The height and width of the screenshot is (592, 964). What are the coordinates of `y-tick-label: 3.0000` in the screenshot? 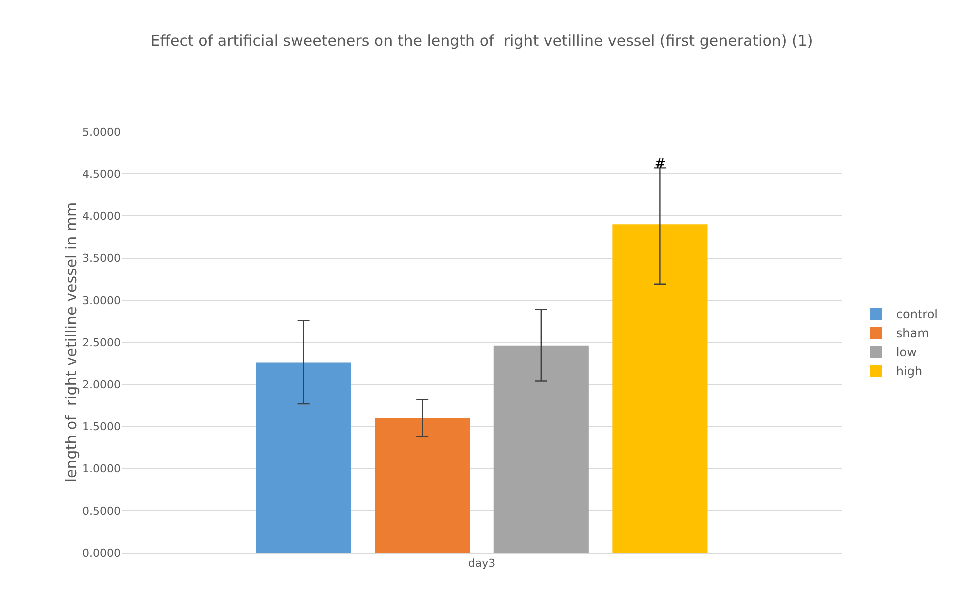 It's located at (101, 301).